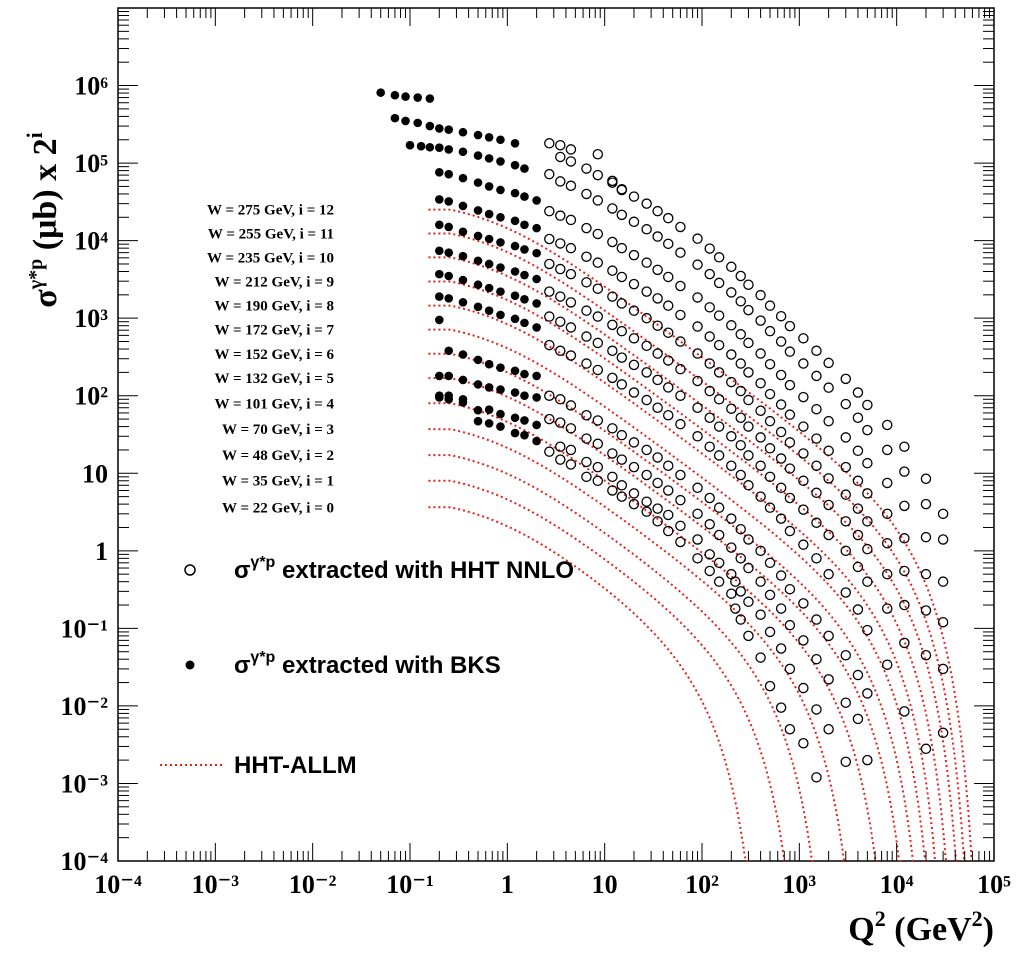  I want to click on y-tick-label: 10⁶, so click(91, 86).